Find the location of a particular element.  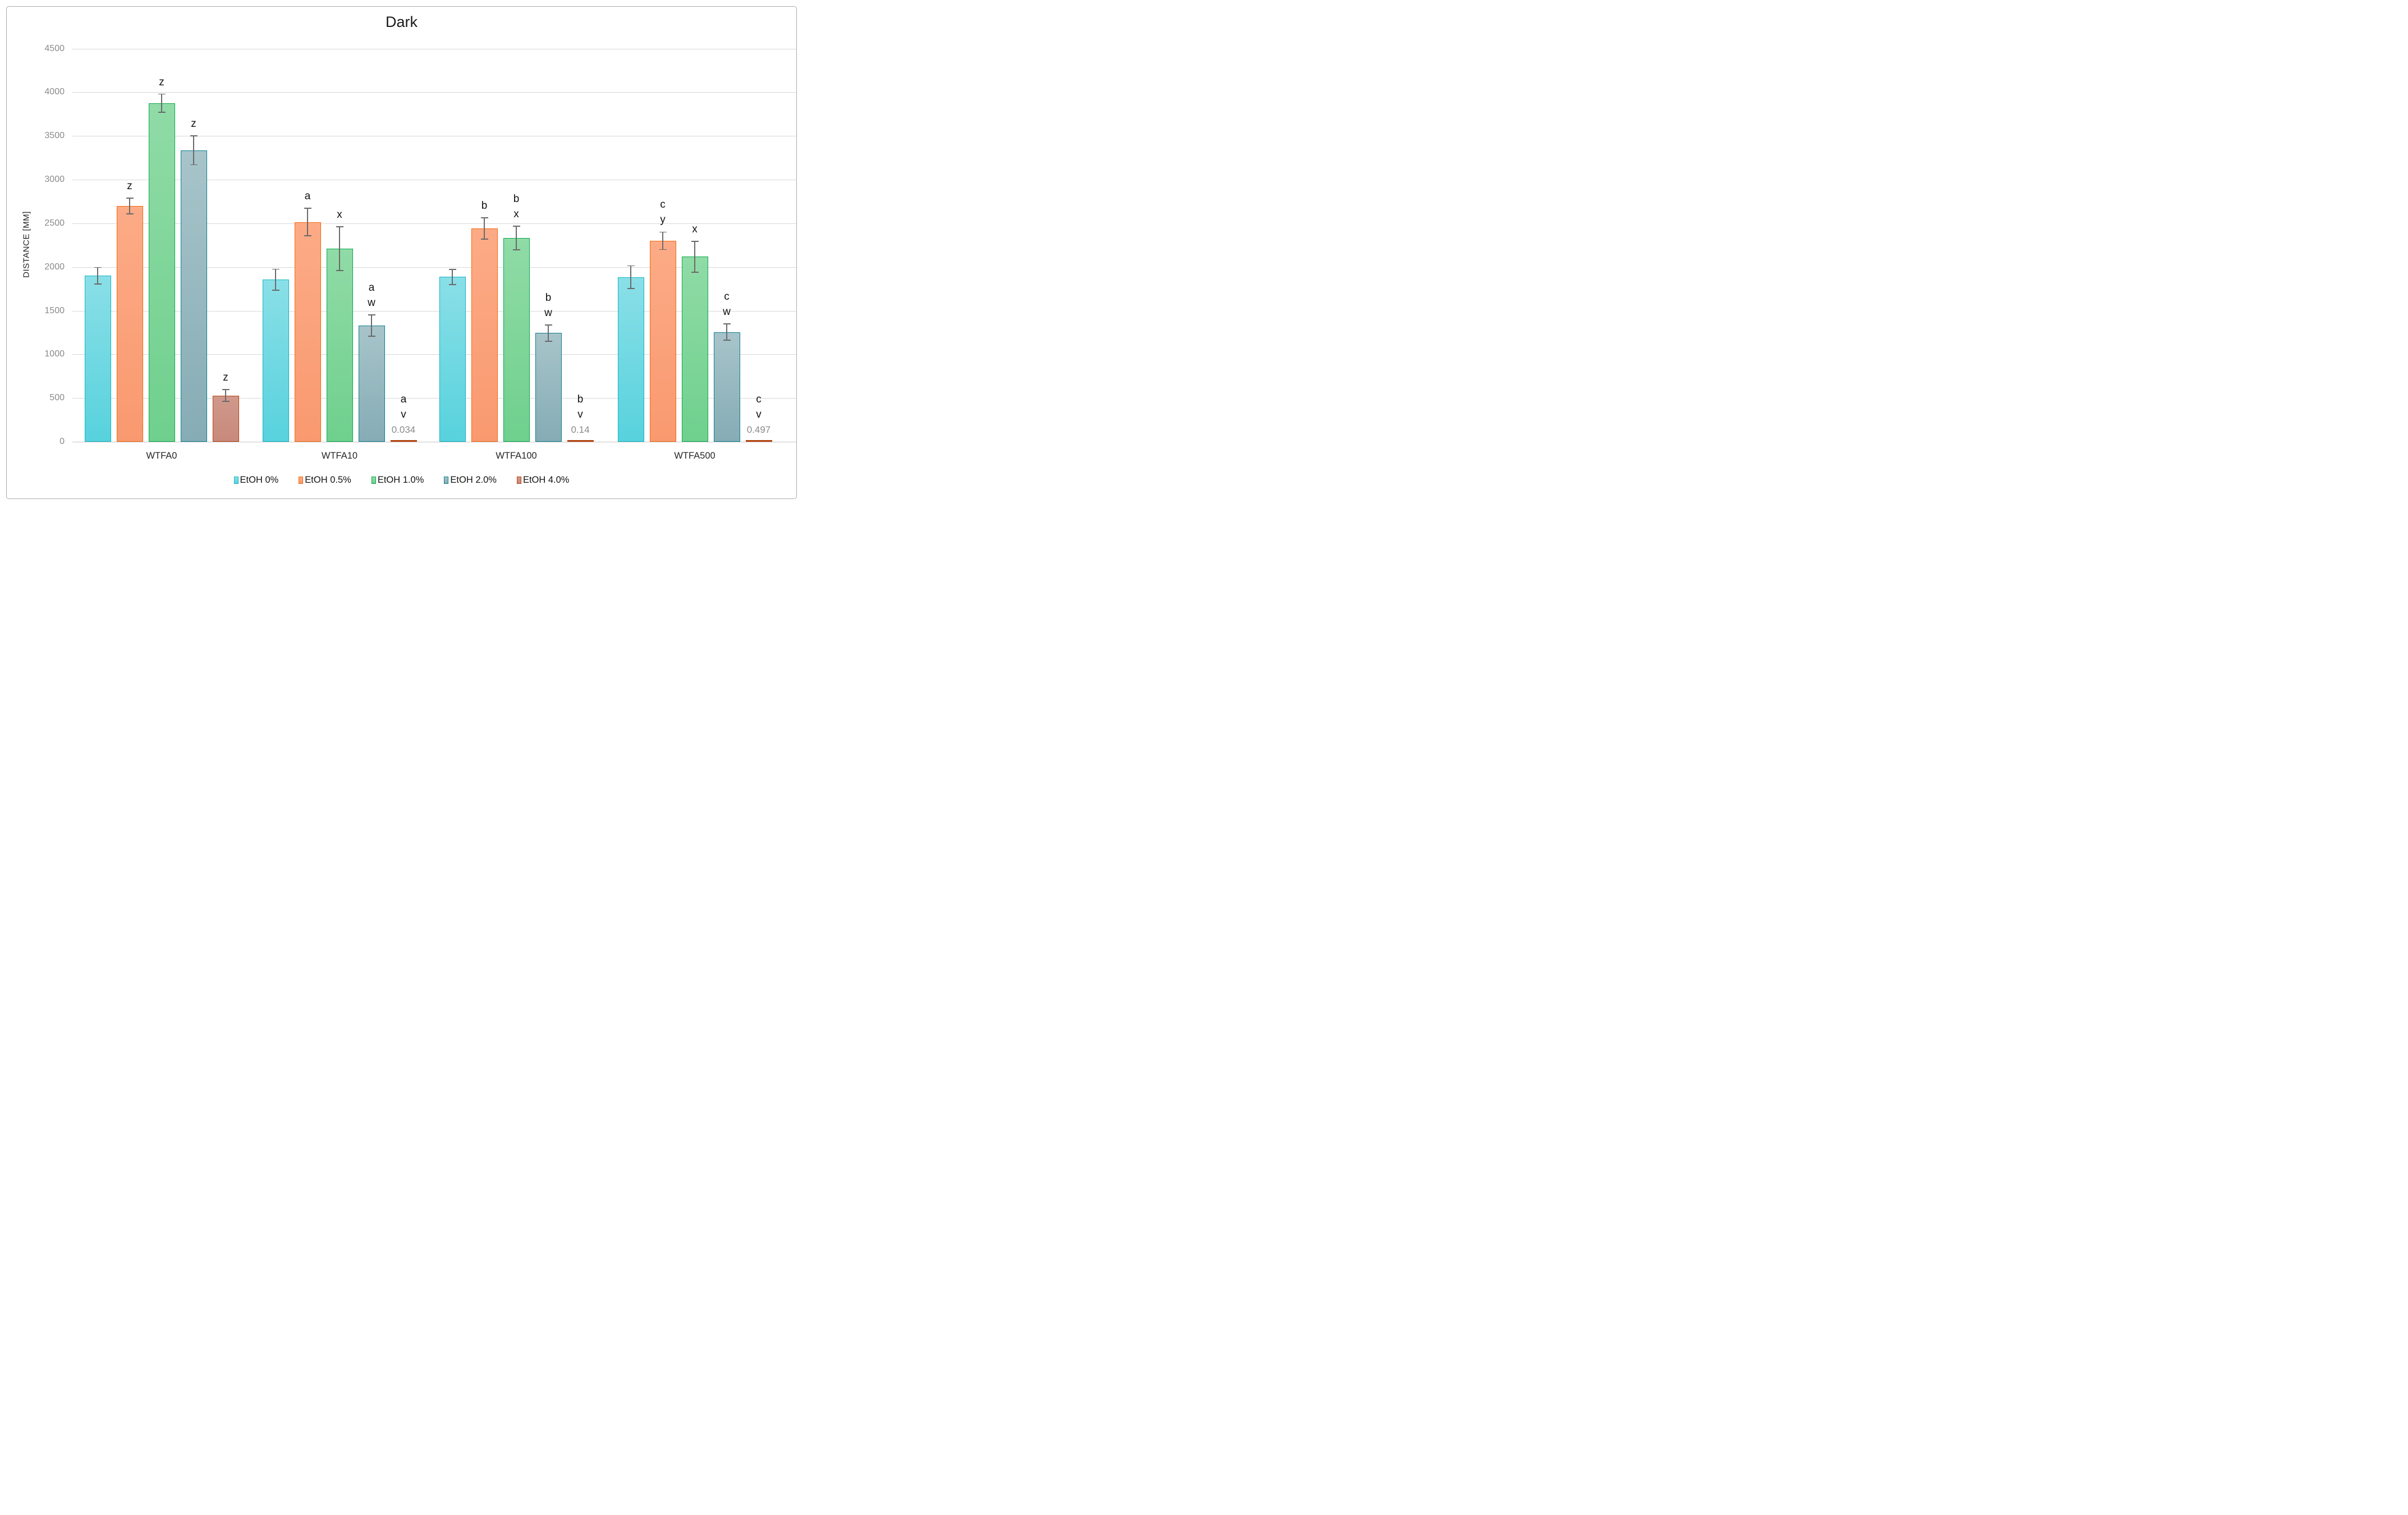

value-label: 0.14 is located at coordinates (580, 429).